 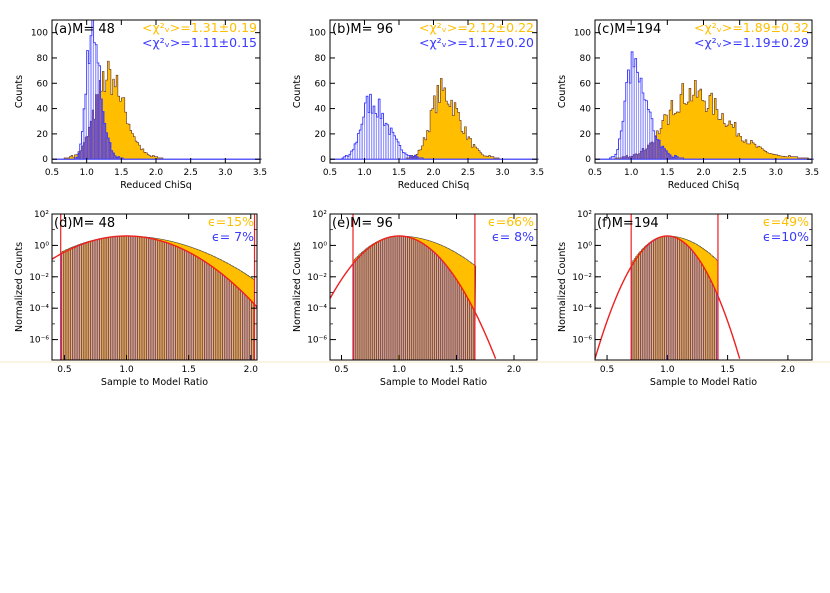 What do you see at coordinates (786, 221) in the screenshot?
I see `annotation-gold: ϵ=49%` at bounding box center [786, 221].